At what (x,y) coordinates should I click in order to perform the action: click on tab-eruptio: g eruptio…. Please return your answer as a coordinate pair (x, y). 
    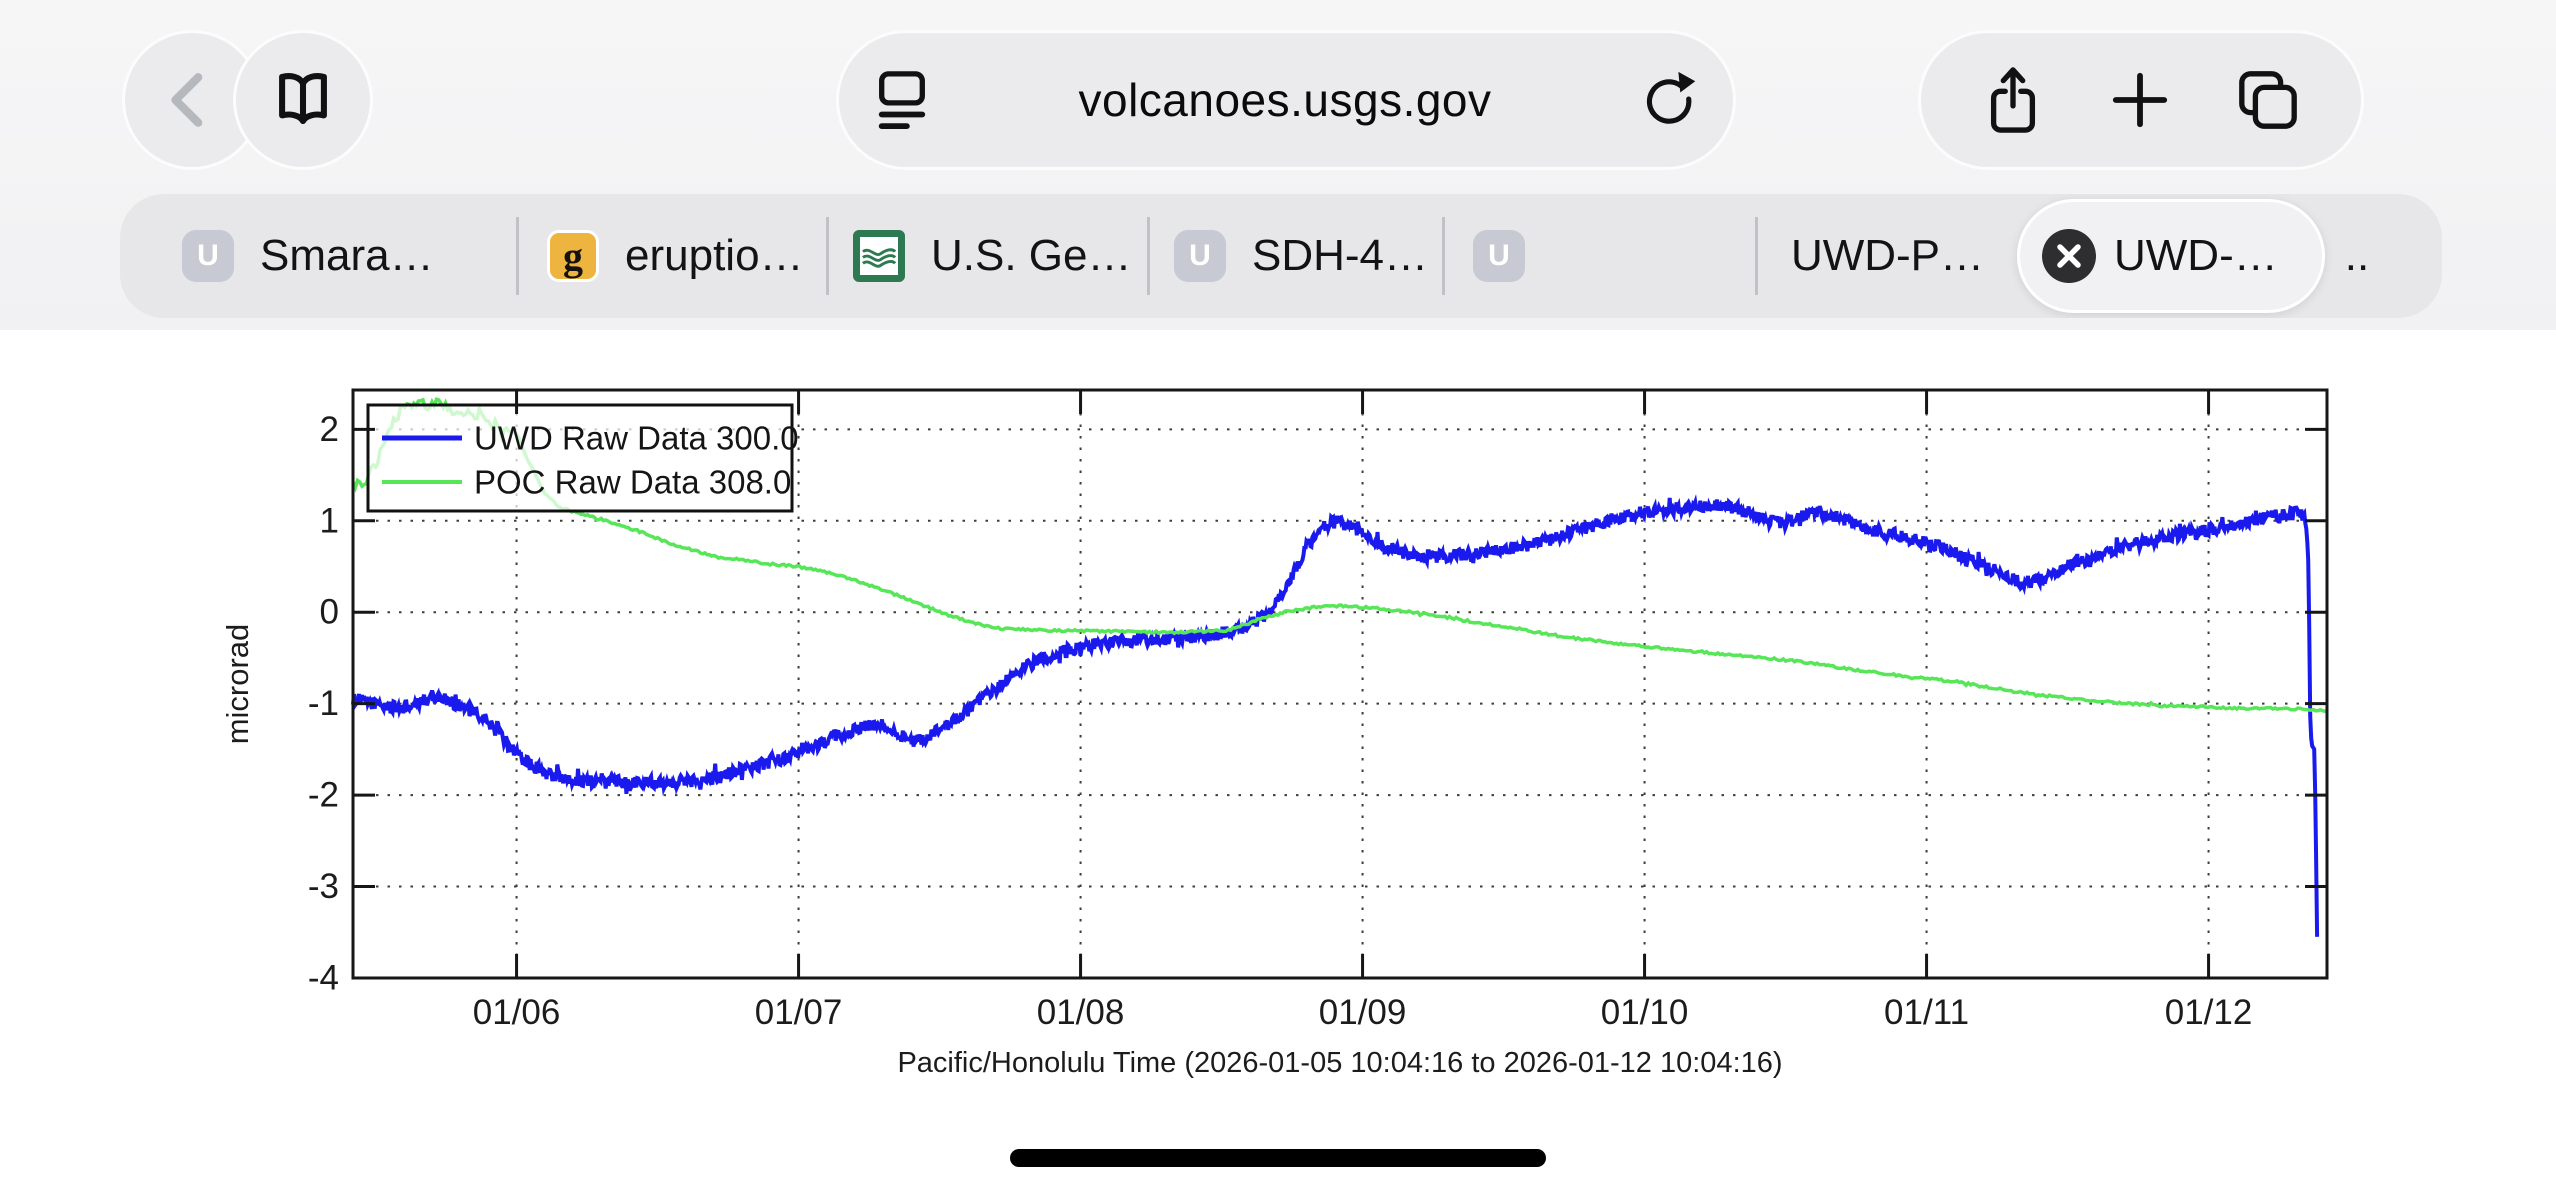
    Looking at the image, I should click on (672, 256).